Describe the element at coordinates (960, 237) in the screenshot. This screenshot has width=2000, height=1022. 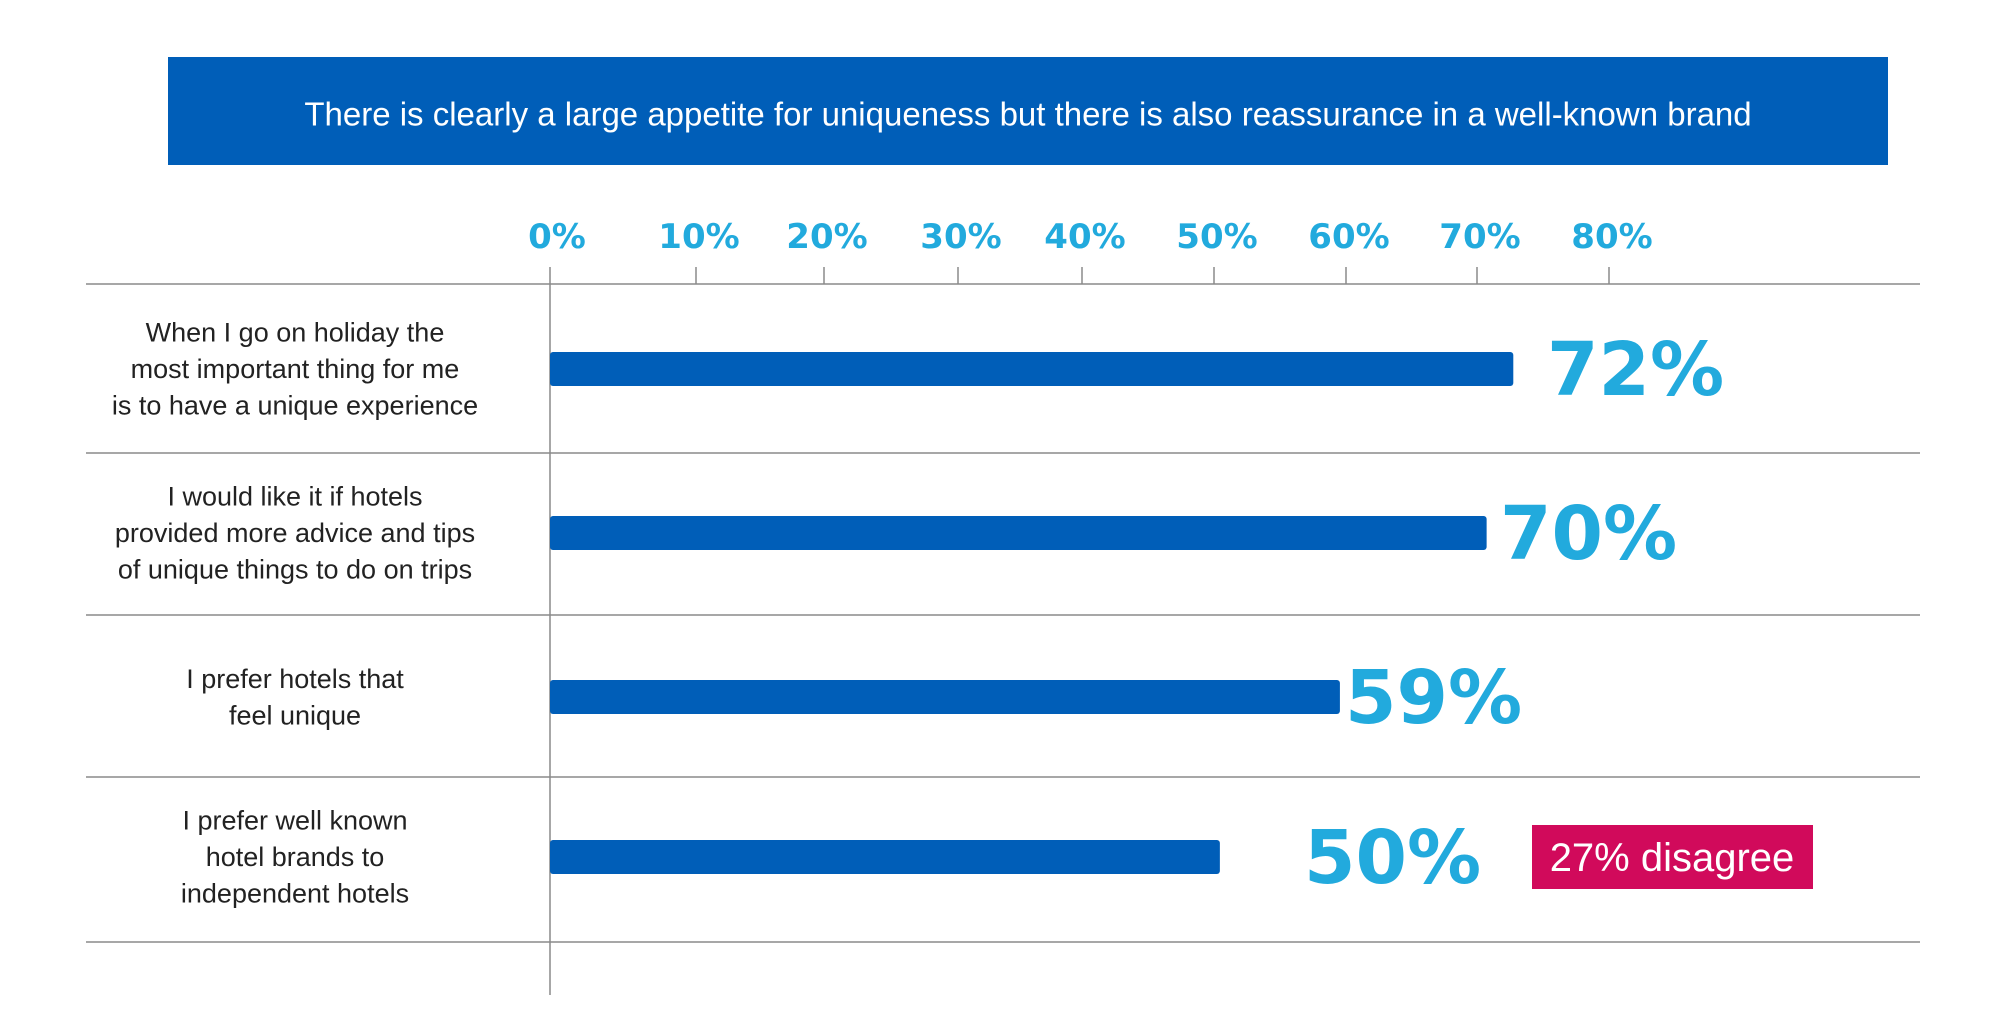
I see `x-tick-label: 30%` at that location.